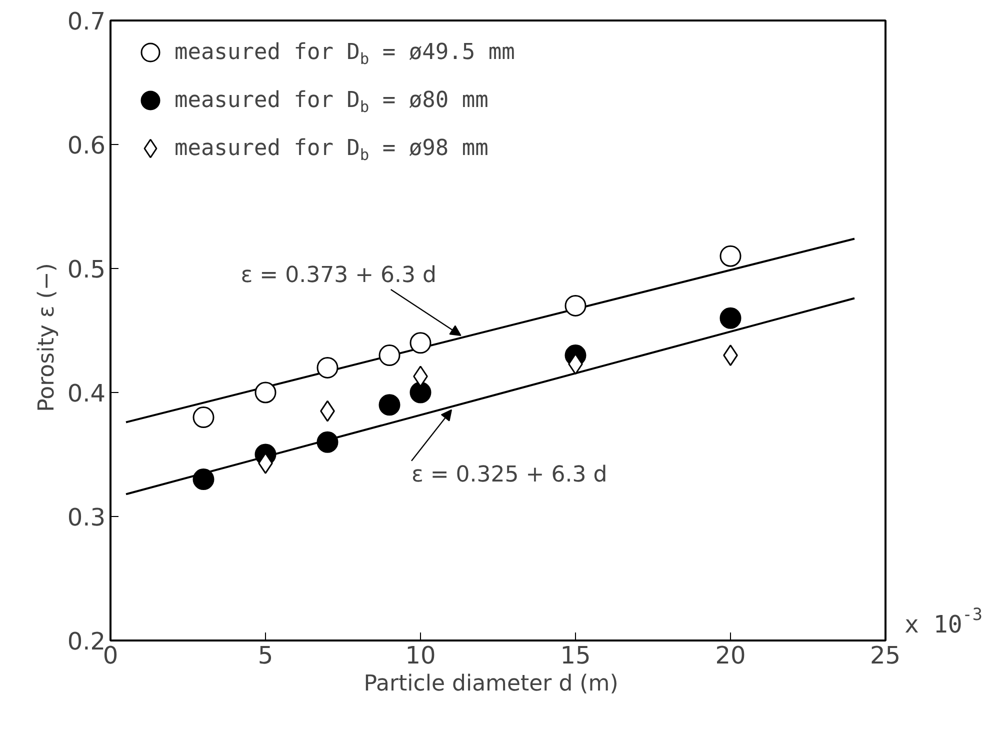 Image resolution: width=995 pixels, height=742 pixels. Describe the element at coordinates (730, 656) in the screenshot. I see `x-tick-label: 20` at that location.